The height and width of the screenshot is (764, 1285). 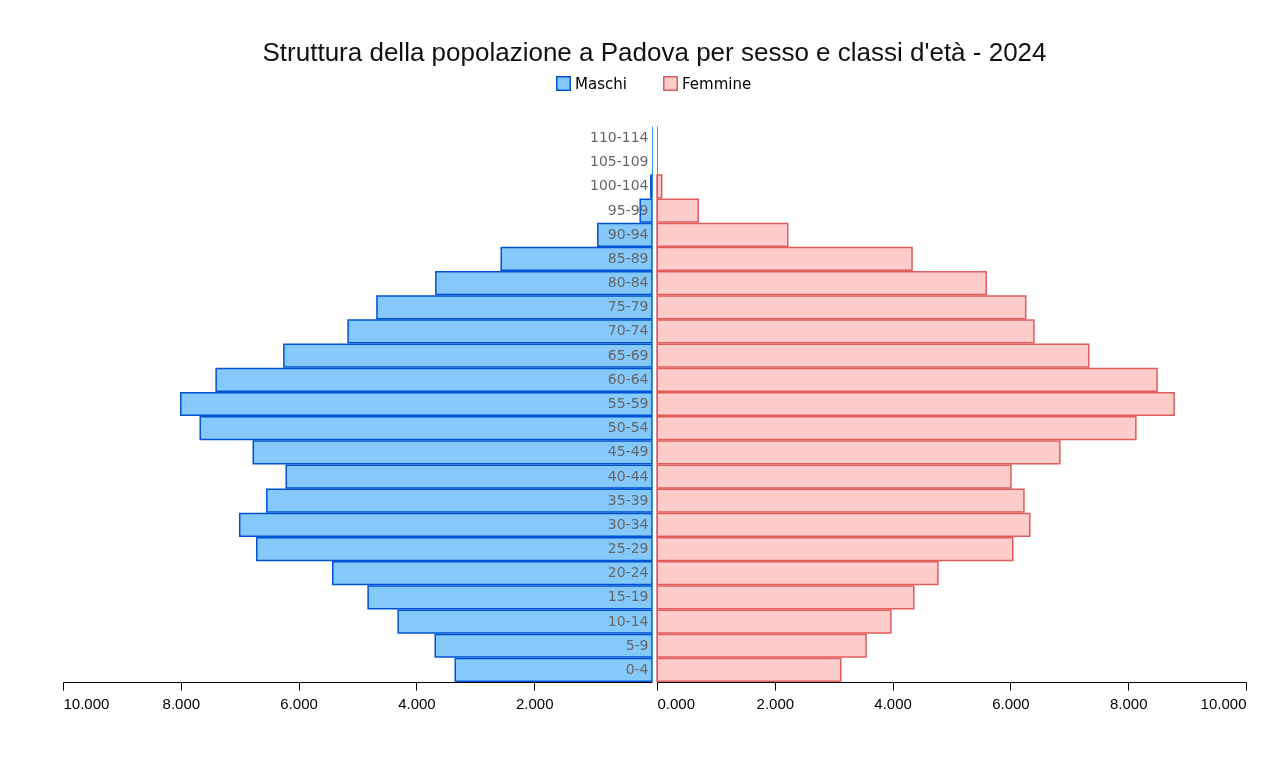 I want to click on y-tick-label: 90-94, so click(x=628, y=233).